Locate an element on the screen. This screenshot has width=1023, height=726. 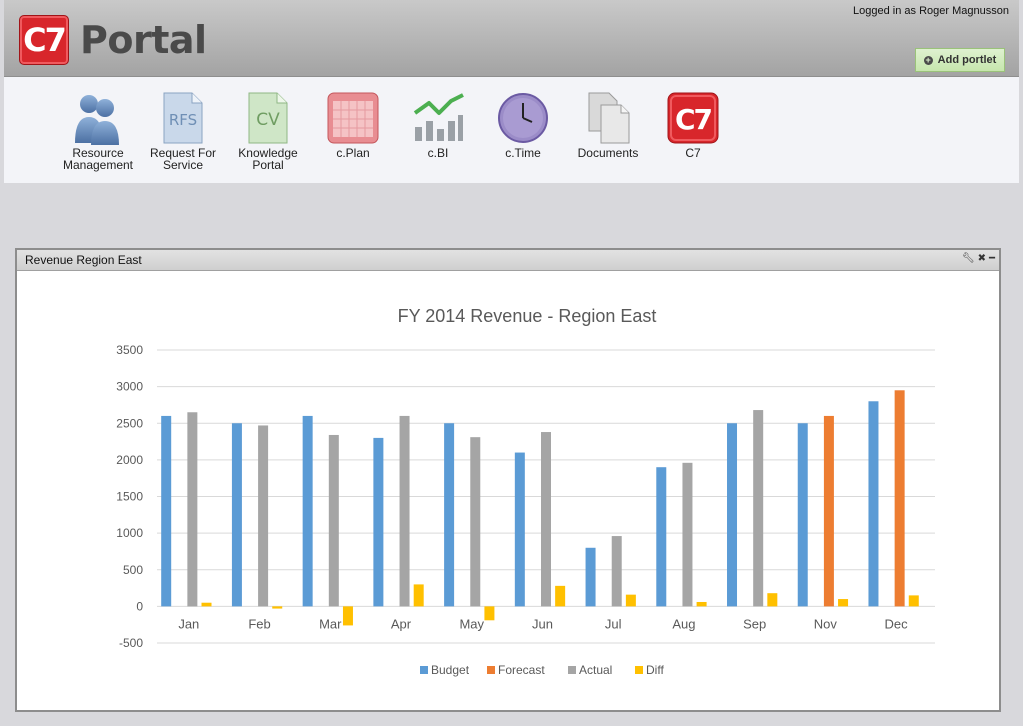
app-c-plan: c.Plan is located at coordinates (353, 125).